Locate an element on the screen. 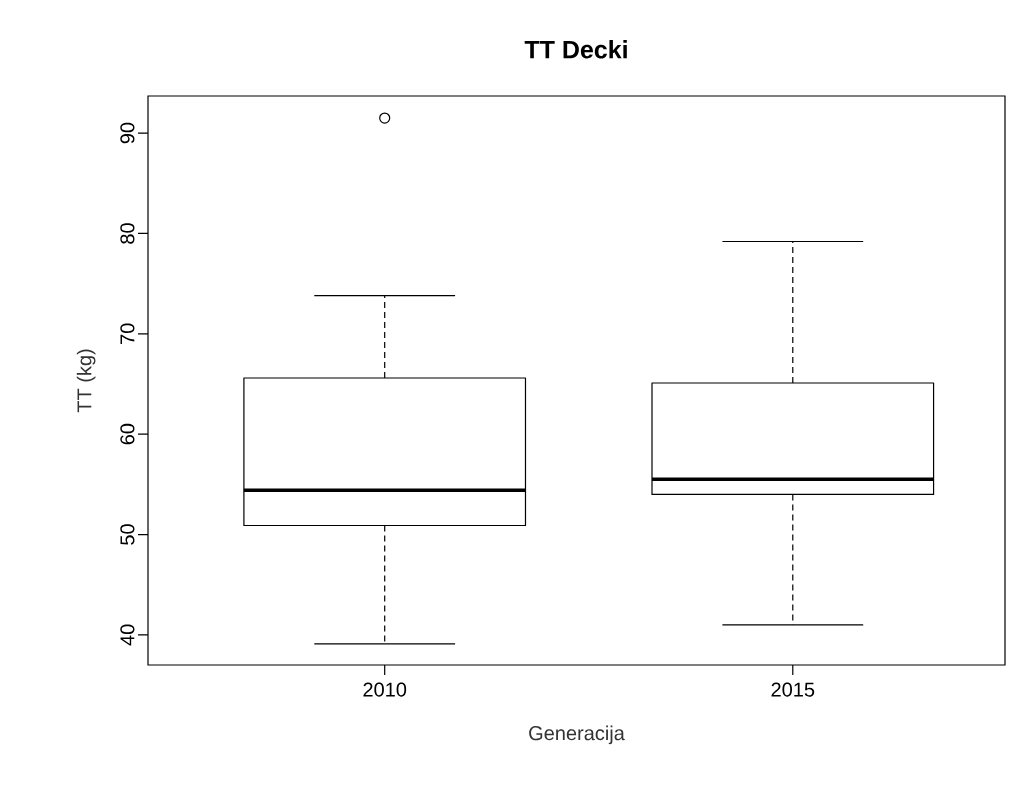 This screenshot has width=1021, height=798. y-axis-title: TT (kg) is located at coordinates (86, 381).